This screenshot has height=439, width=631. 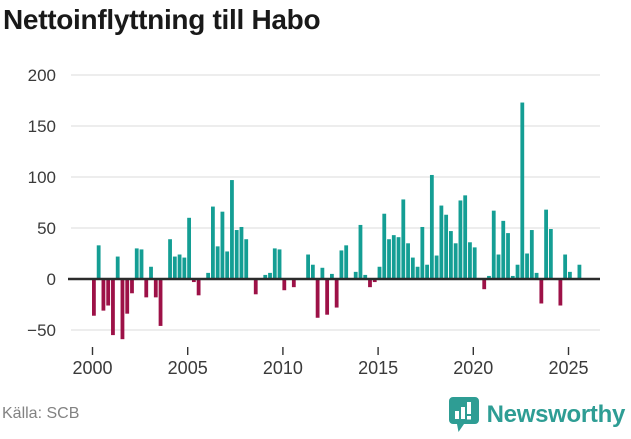 I want to click on bar-2012Q4, so click(x=336, y=293).